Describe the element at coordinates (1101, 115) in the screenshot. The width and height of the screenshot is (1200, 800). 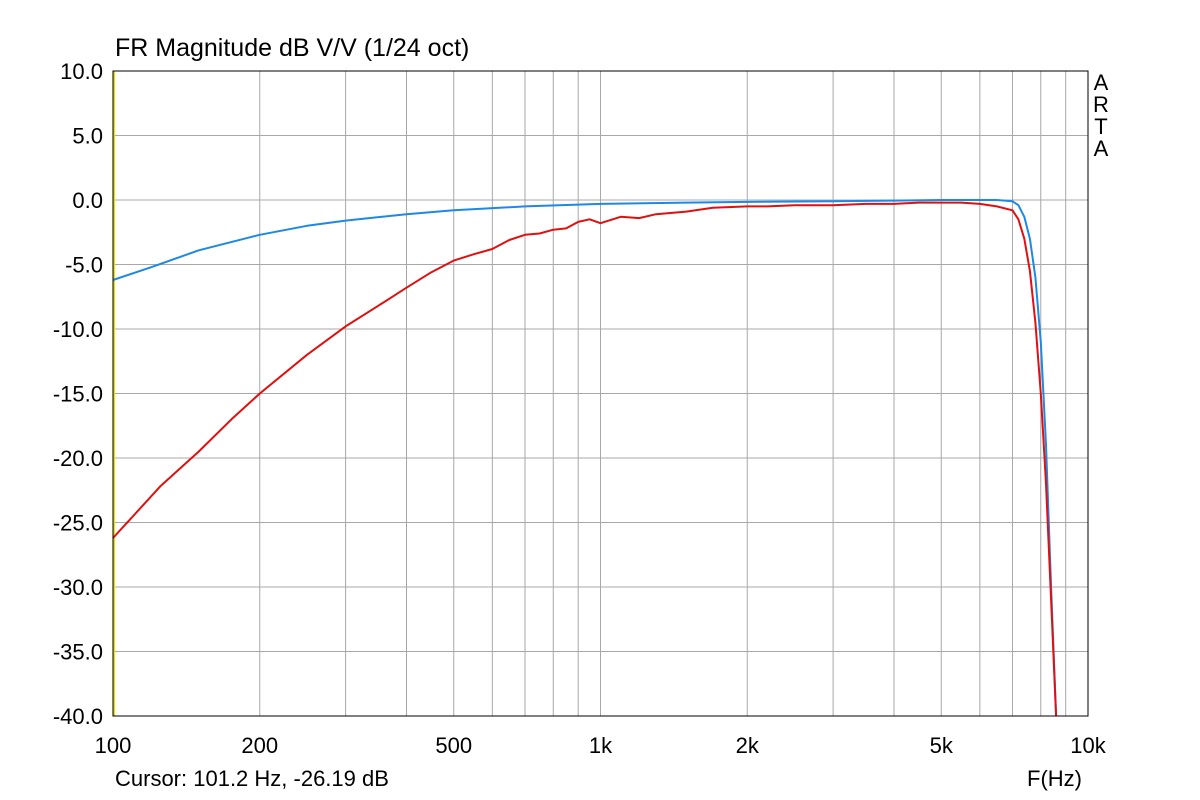
I see `arta-brand-label: ARTA` at that location.